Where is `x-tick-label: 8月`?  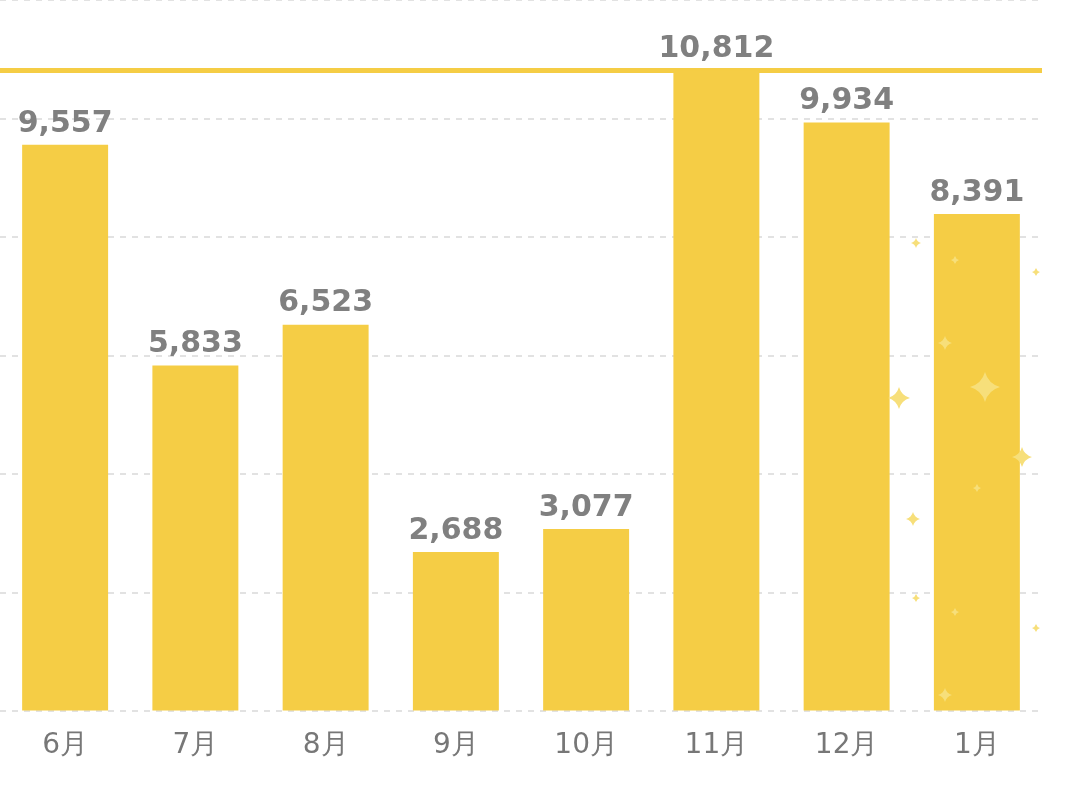
x-tick-label: 8月 is located at coordinates (325, 744).